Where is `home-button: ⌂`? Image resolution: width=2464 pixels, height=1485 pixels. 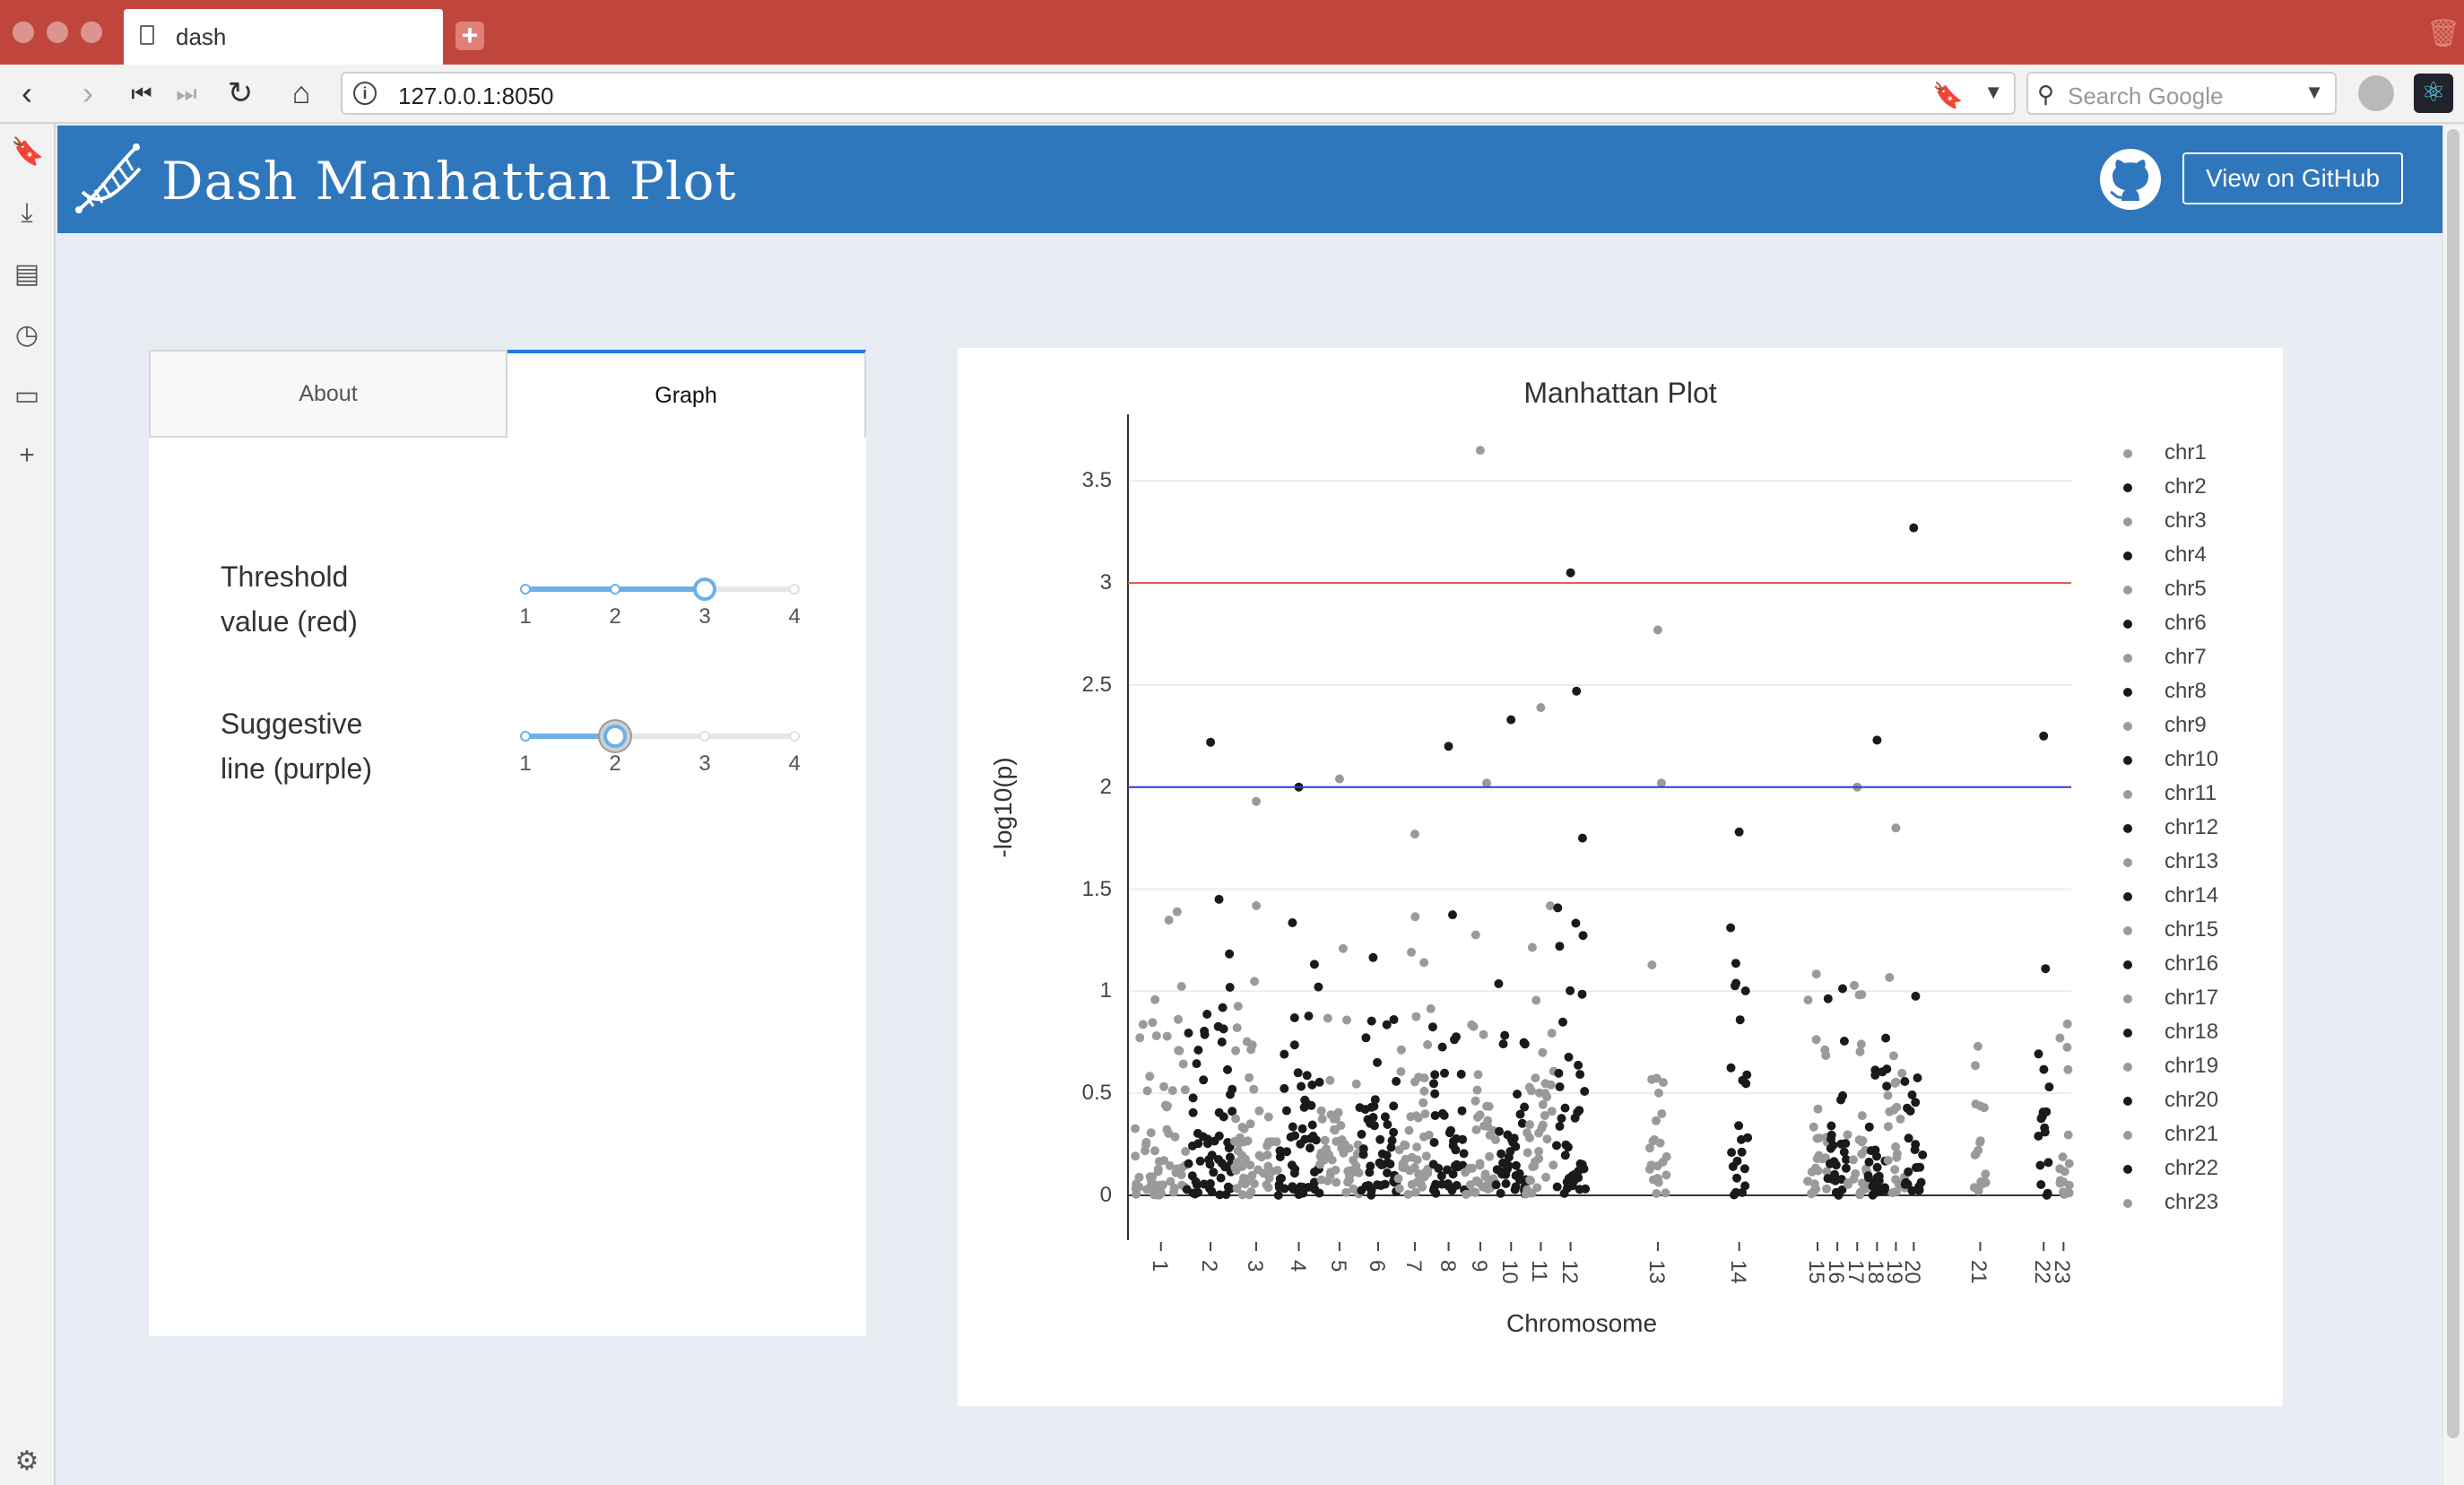
home-button: ⌂ is located at coordinates (301, 93).